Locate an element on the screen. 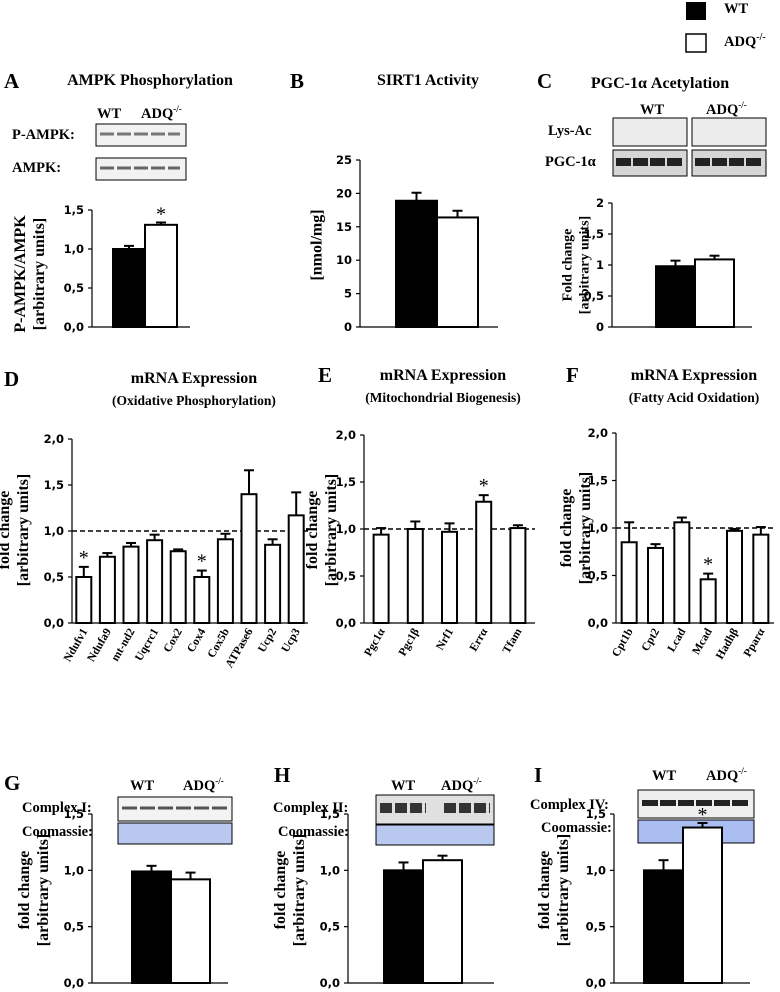  chart-f-ylabel-line: fold change is located at coordinates (566, 528).